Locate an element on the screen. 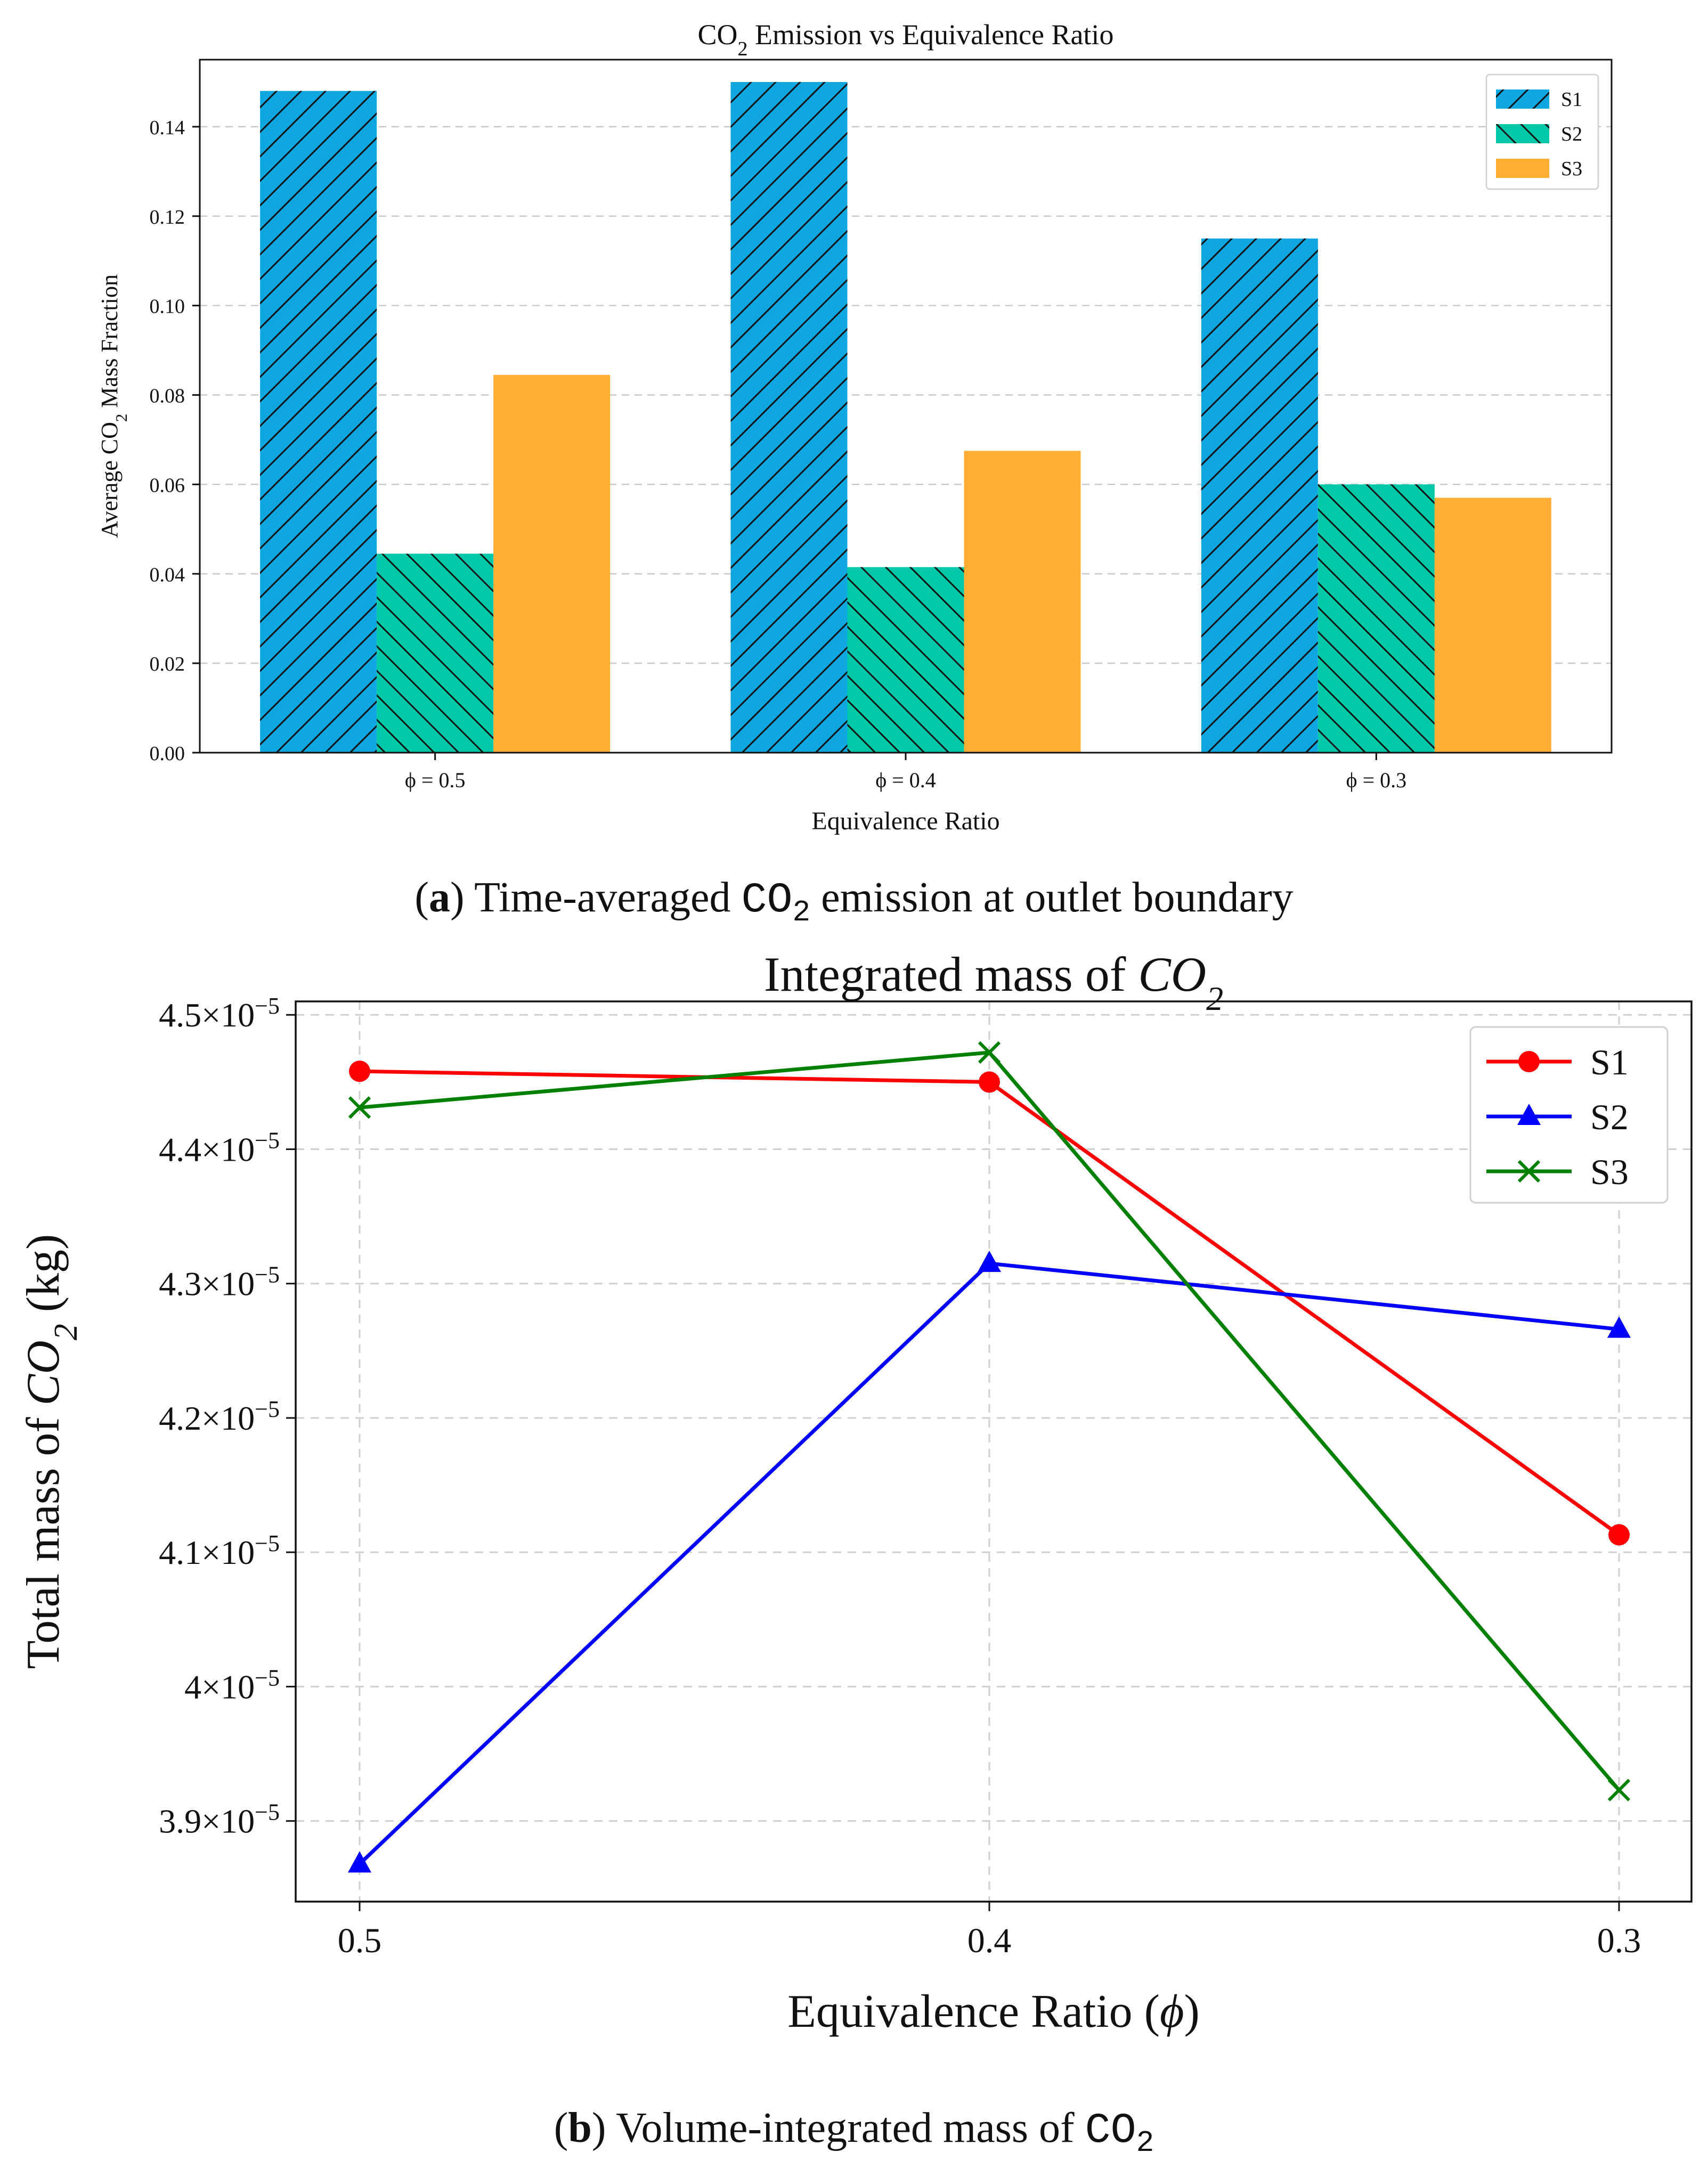 The width and height of the screenshot is (1708, 2177). legend-swatch-hatch-s1 is located at coordinates (1522, 99).